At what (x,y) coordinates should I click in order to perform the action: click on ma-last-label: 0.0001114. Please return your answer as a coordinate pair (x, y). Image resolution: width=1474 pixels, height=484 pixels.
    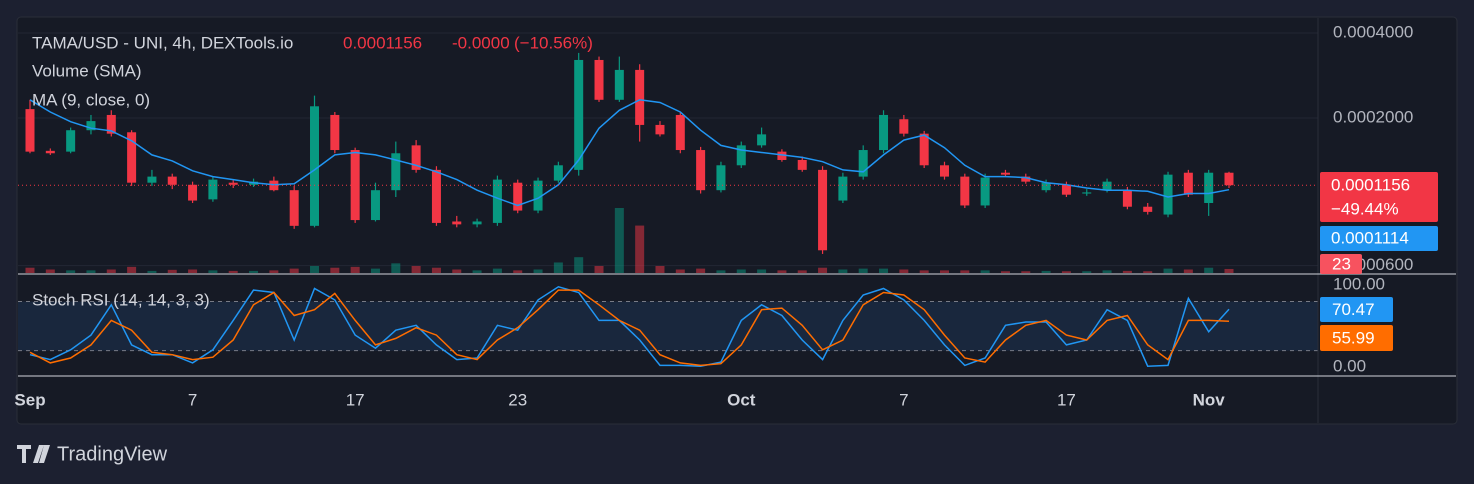
    Looking at the image, I should click on (1370, 237).